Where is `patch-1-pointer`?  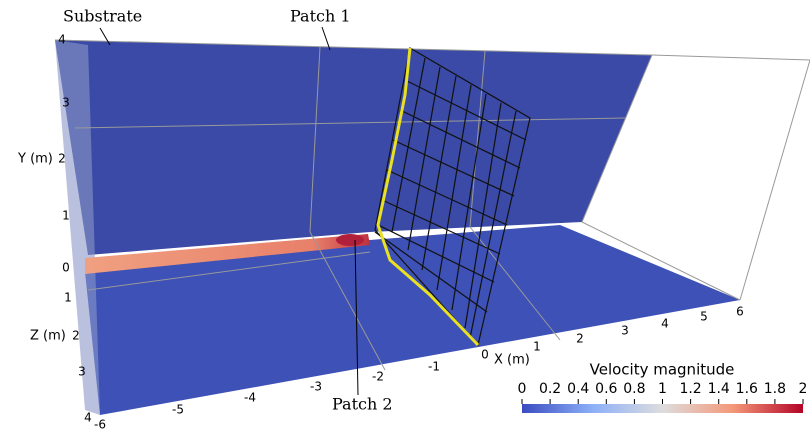
patch-1-pointer is located at coordinates (326, 38).